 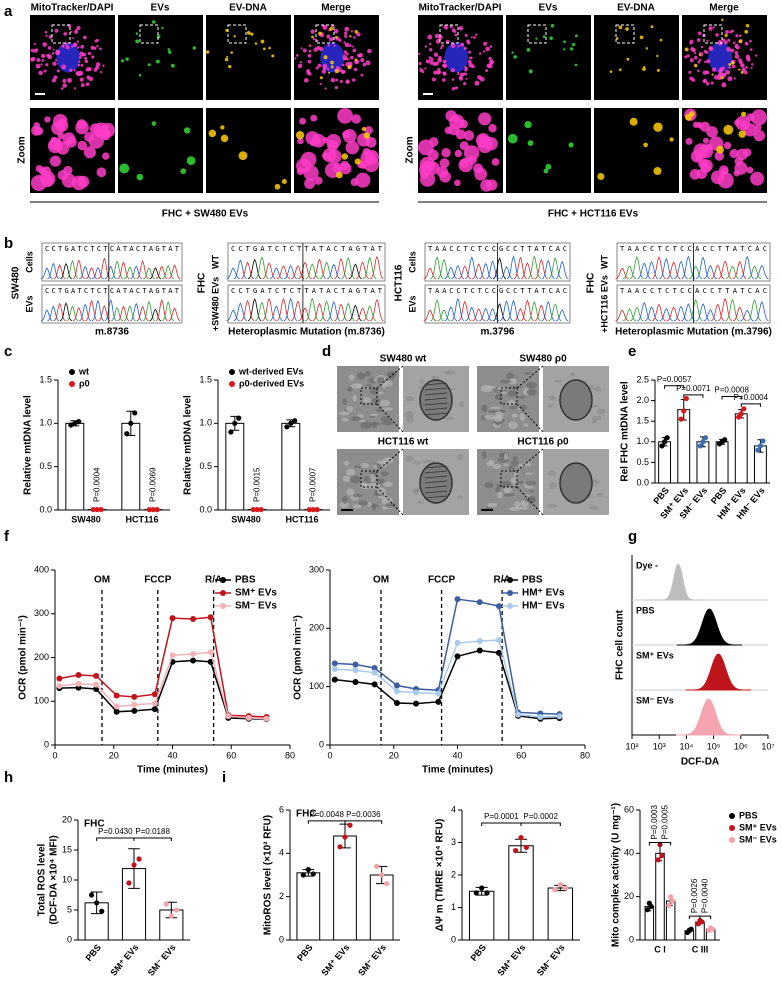 What do you see at coordinates (501, 816) in the screenshot?
I see `p-value: P=0.0001` at bounding box center [501, 816].